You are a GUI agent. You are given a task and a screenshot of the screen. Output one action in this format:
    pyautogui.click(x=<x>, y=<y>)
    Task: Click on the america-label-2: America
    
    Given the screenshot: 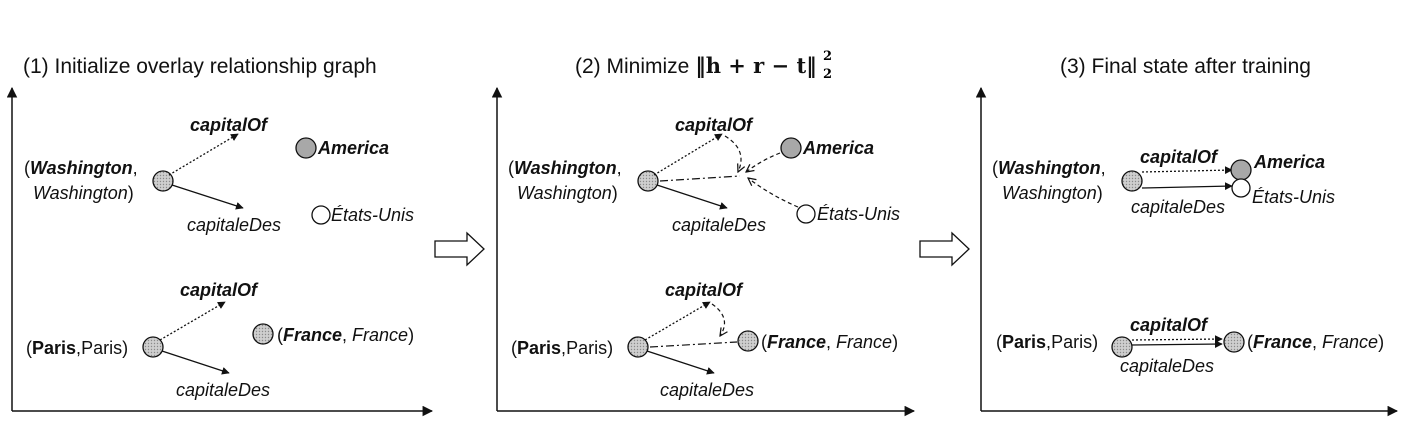 What is the action you would take?
    pyautogui.click(x=838, y=148)
    